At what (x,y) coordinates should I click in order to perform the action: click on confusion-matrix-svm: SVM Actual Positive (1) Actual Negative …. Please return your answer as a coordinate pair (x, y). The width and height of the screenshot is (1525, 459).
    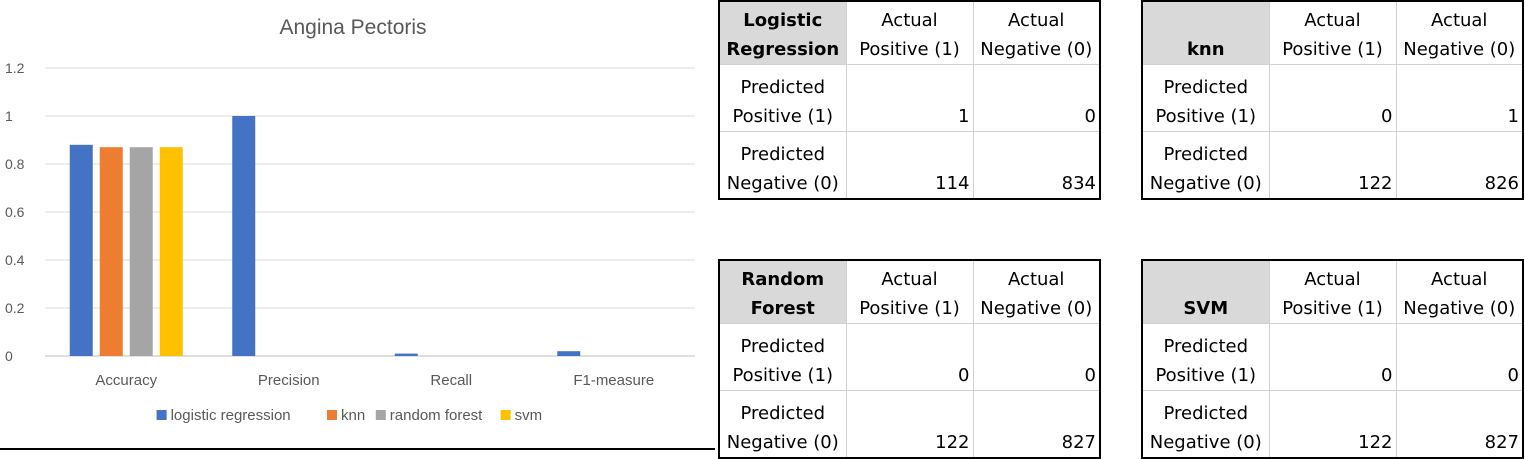
    Looking at the image, I should click on (1332, 359).